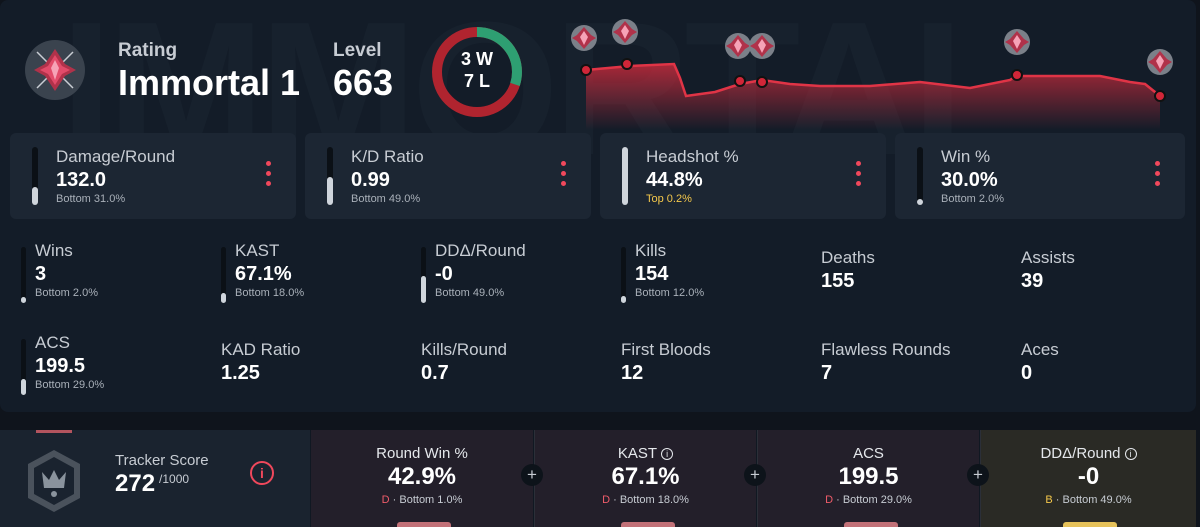 The height and width of the screenshot is (527, 1200). Describe the element at coordinates (435, 373) in the screenshot. I see `stat-value: 0.7` at that location.